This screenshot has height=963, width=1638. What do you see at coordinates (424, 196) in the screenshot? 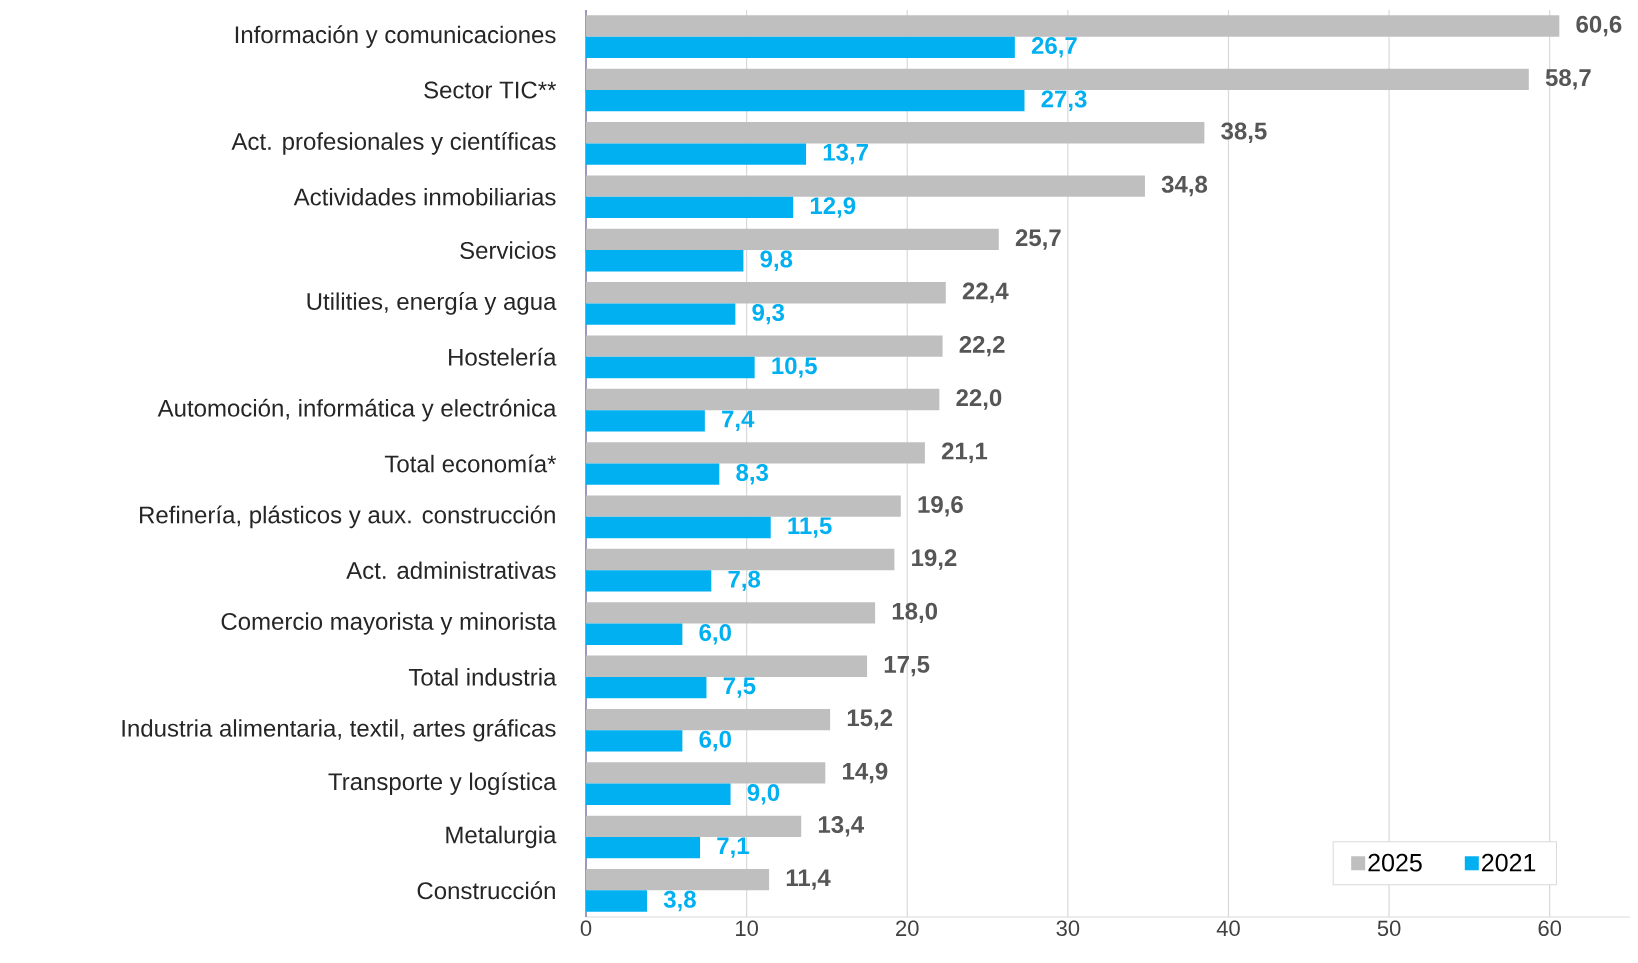
I see `y-tick-label: Actividades inmobiliarias` at bounding box center [424, 196].